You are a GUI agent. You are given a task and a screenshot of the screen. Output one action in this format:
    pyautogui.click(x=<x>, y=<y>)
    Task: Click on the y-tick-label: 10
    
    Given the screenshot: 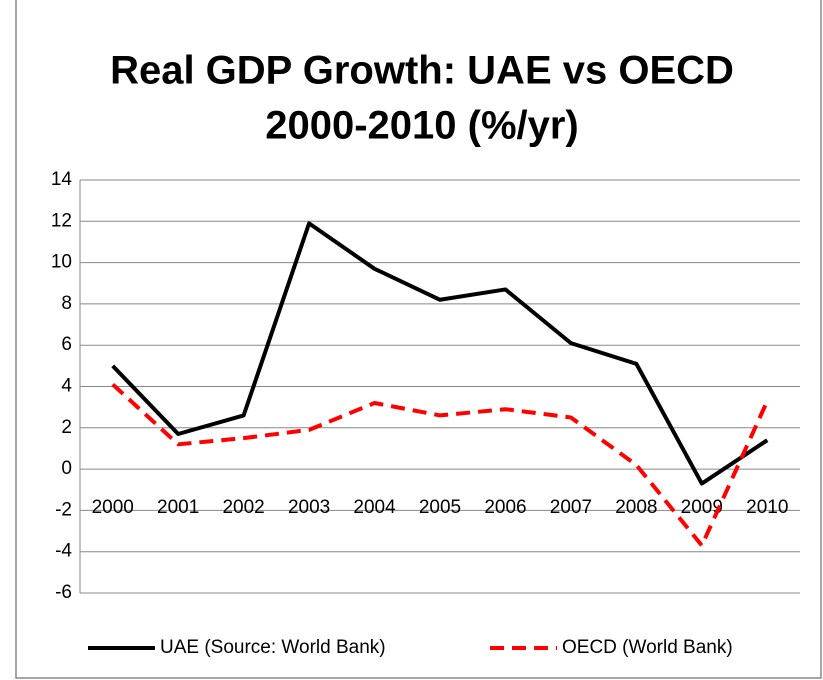 What is the action you would take?
    pyautogui.click(x=61, y=262)
    